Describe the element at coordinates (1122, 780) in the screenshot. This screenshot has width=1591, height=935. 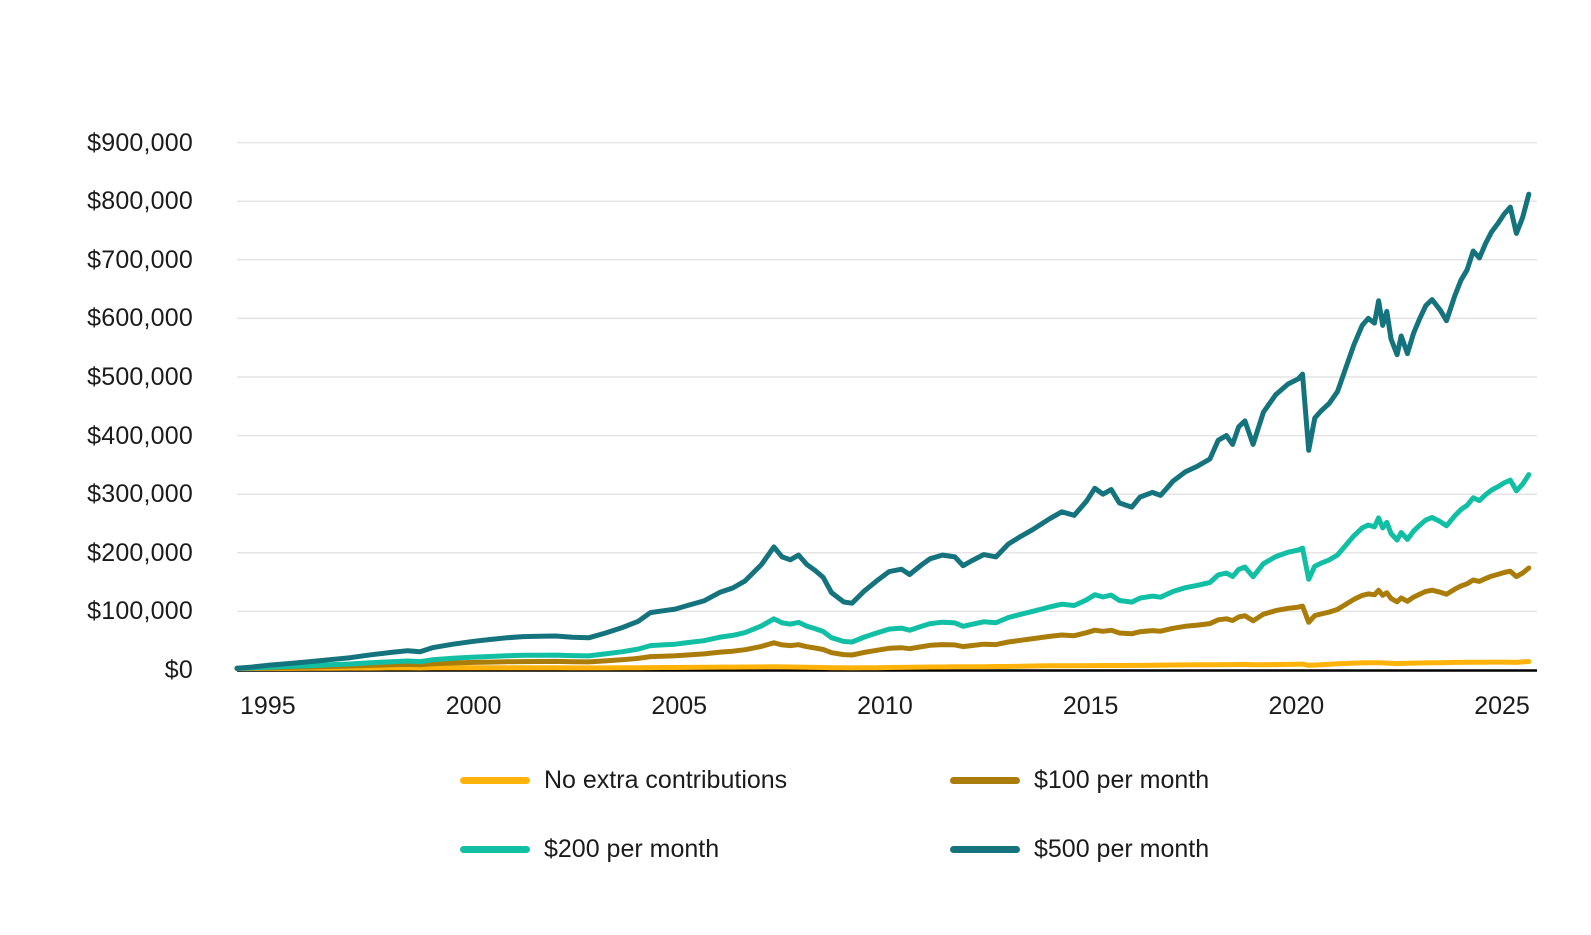
I see `legend-label: $100 per month` at that location.